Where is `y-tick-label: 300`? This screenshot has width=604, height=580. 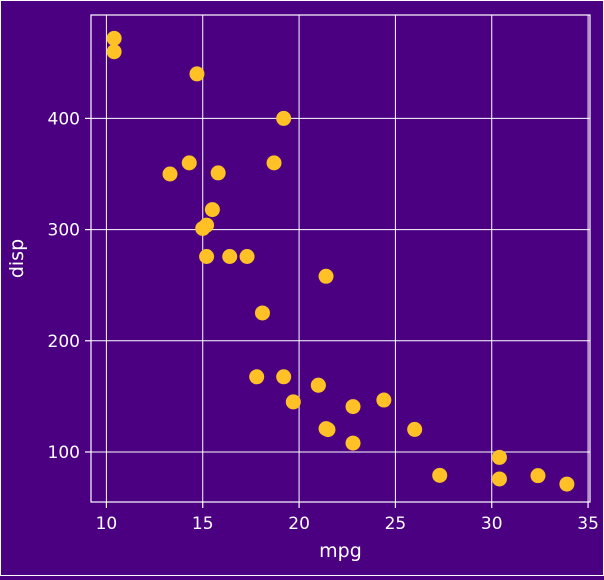 y-tick-label: 300 is located at coordinates (64, 231).